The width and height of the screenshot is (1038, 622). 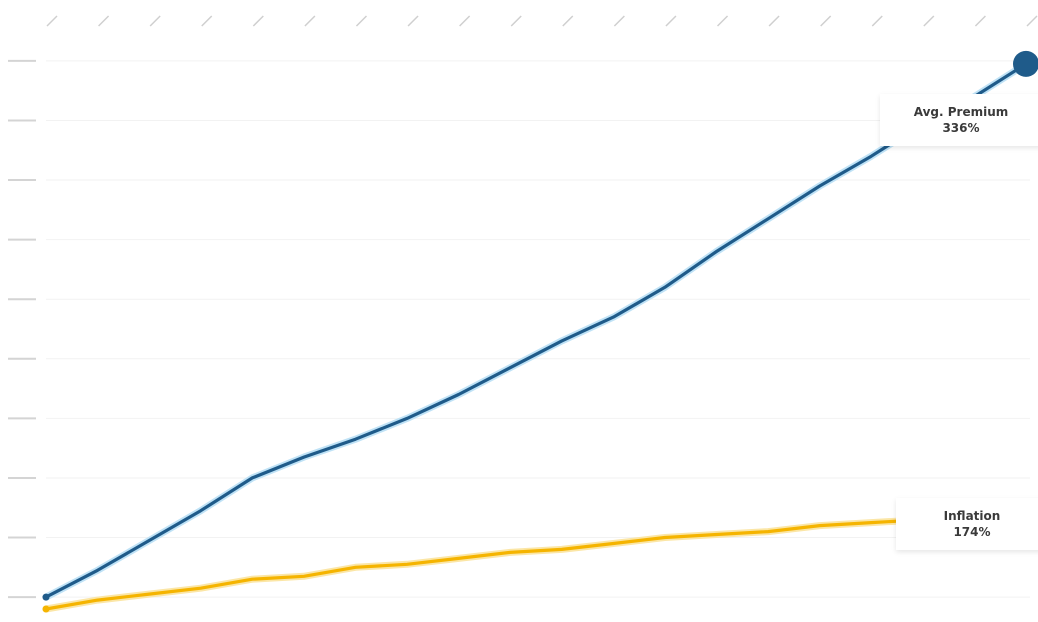 What do you see at coordinates (961, 128) in the screenshot?
I see `premium-series-value: 336%` at bounding box center [961, 128].